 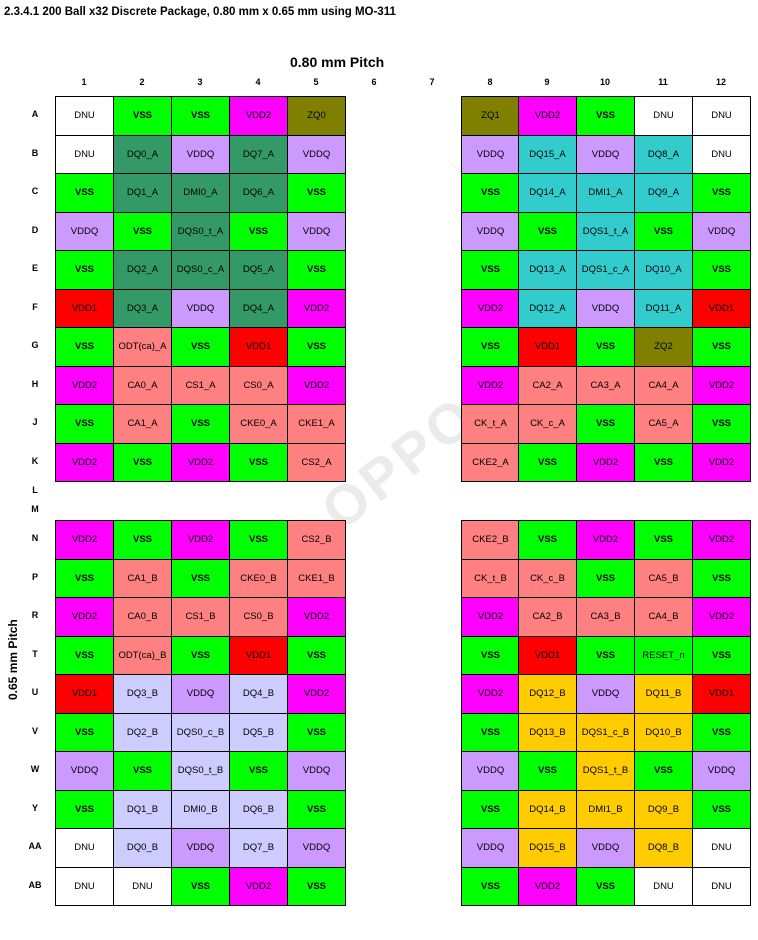 I want to click on ball-cell: DQ15_A, so click(x=547, y=154).